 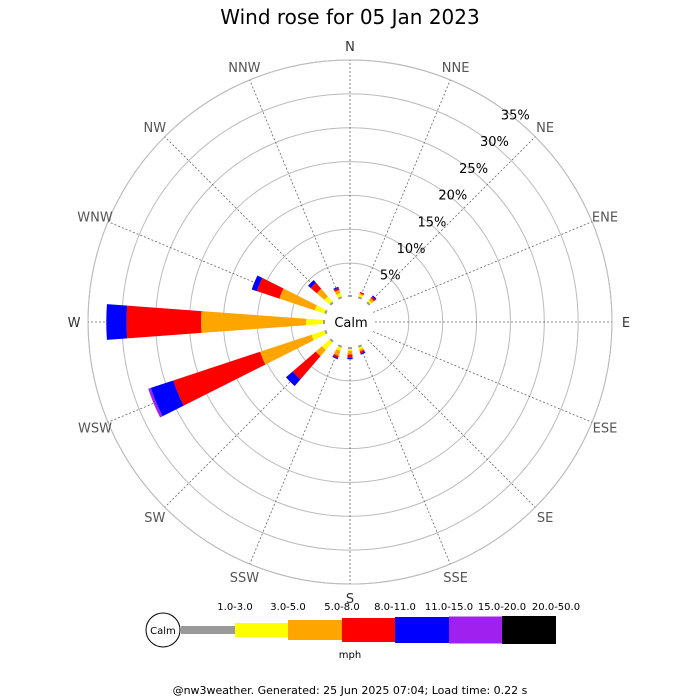 What do you see at coordinates (473, 169) in the screenshot?
I see `ring-label-5: 25%` at bounding box center [473, 169].